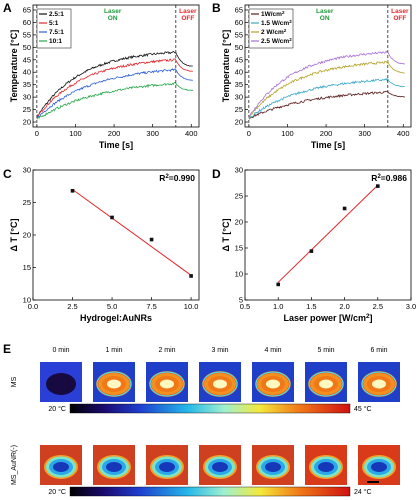 This screenshot has height=500, width=420. Describe the element at coordinates (278, 306) in the screenshot. I see `x-tick-label: 1.0` at that location.